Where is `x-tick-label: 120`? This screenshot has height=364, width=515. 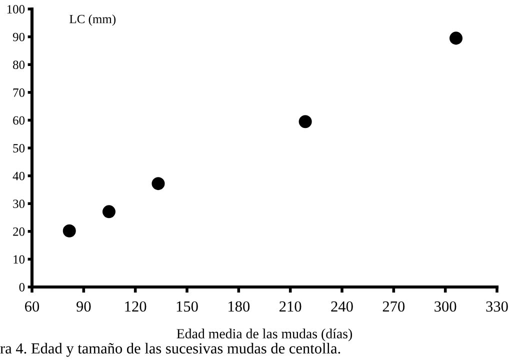 x-tick-label: 120 is located at coordinates (135, 306).